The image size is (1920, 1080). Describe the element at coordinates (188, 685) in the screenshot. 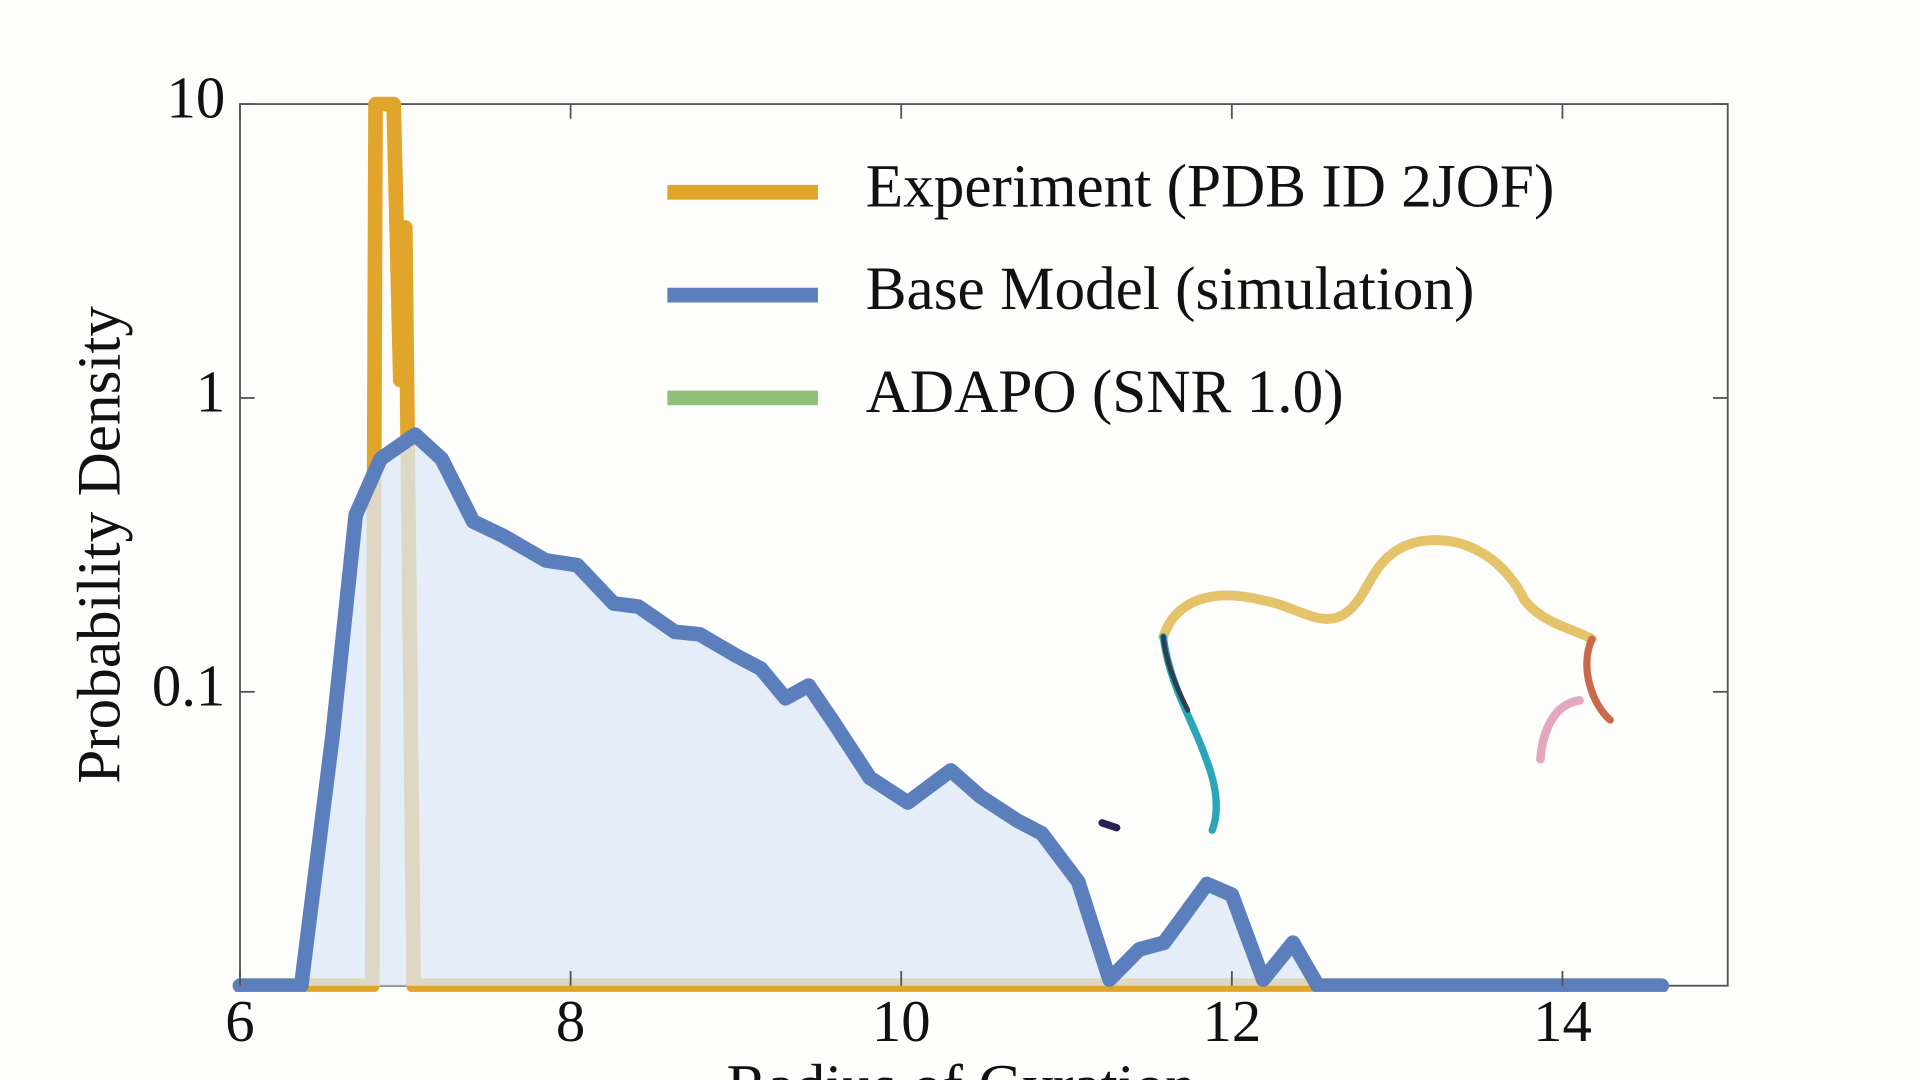

I see `y-tick-label: 0.1` at that location.